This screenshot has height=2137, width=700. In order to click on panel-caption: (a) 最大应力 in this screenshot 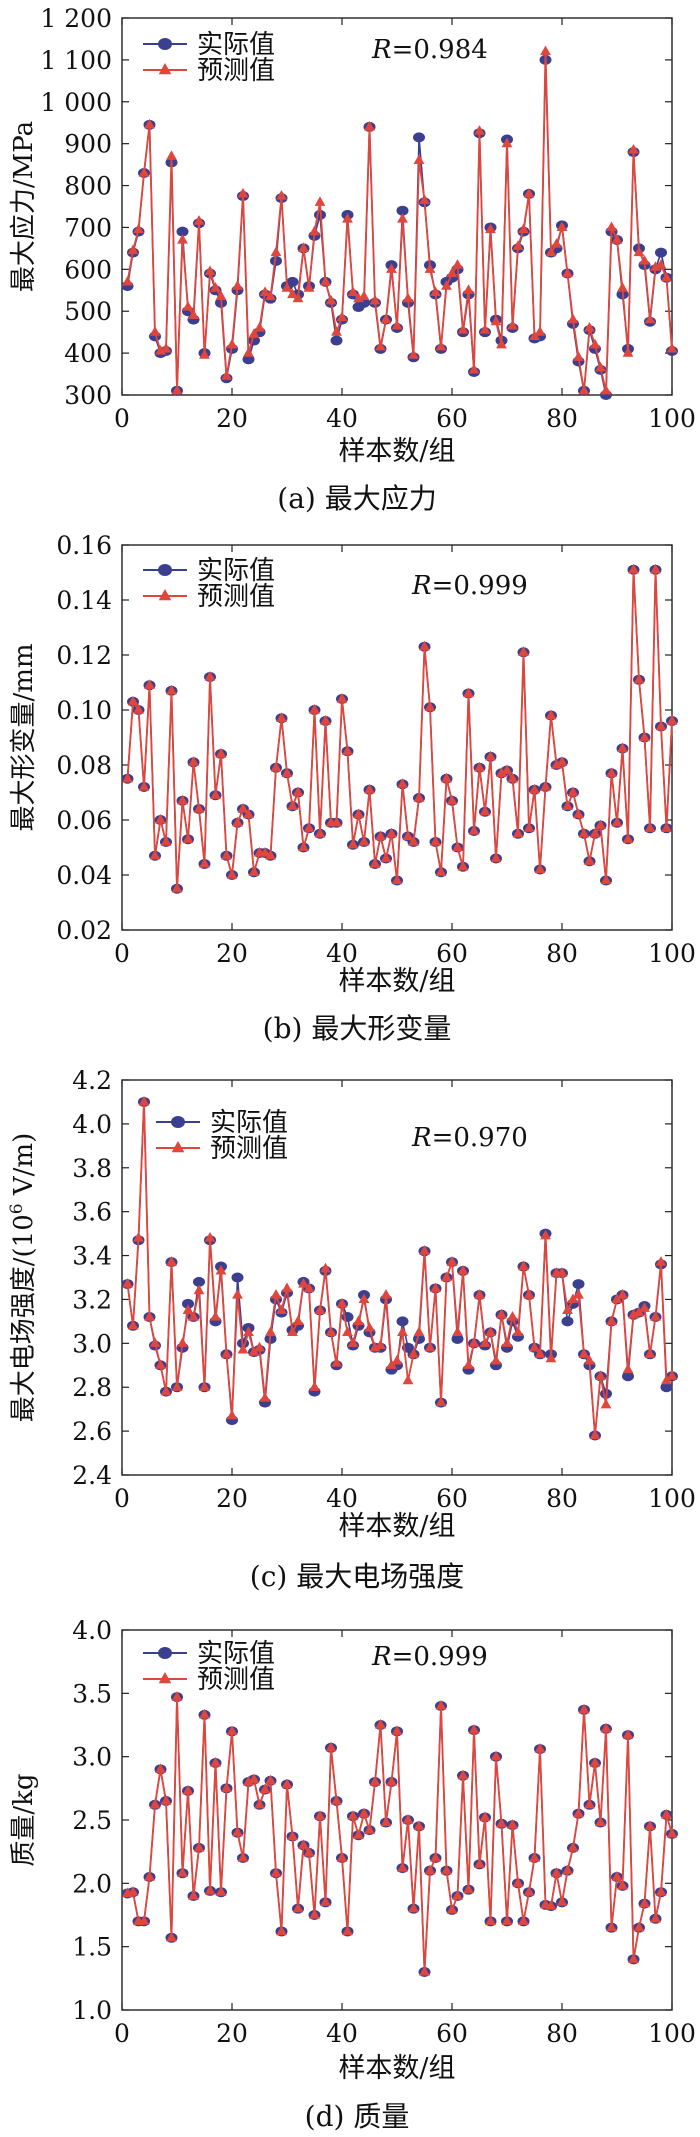, I will do `click(356, 498)`.